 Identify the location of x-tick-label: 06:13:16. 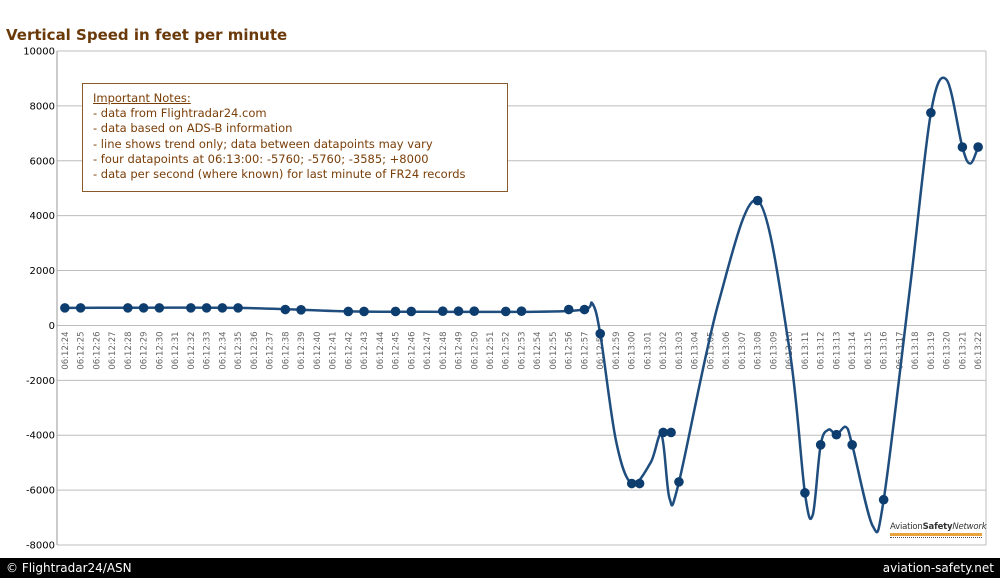
(885, 350).